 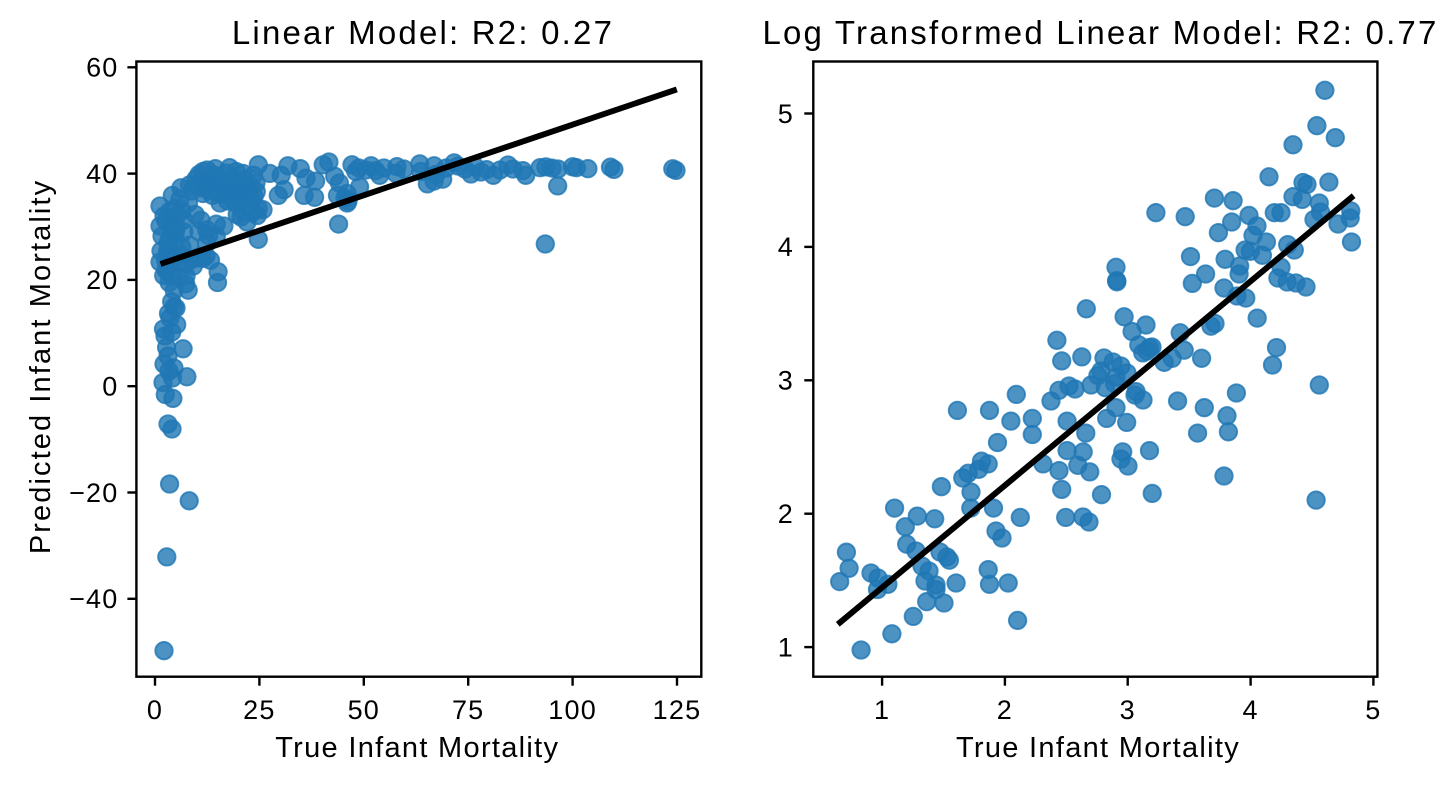 I want to click on svg-text: 40, so click(x=102, y=174).